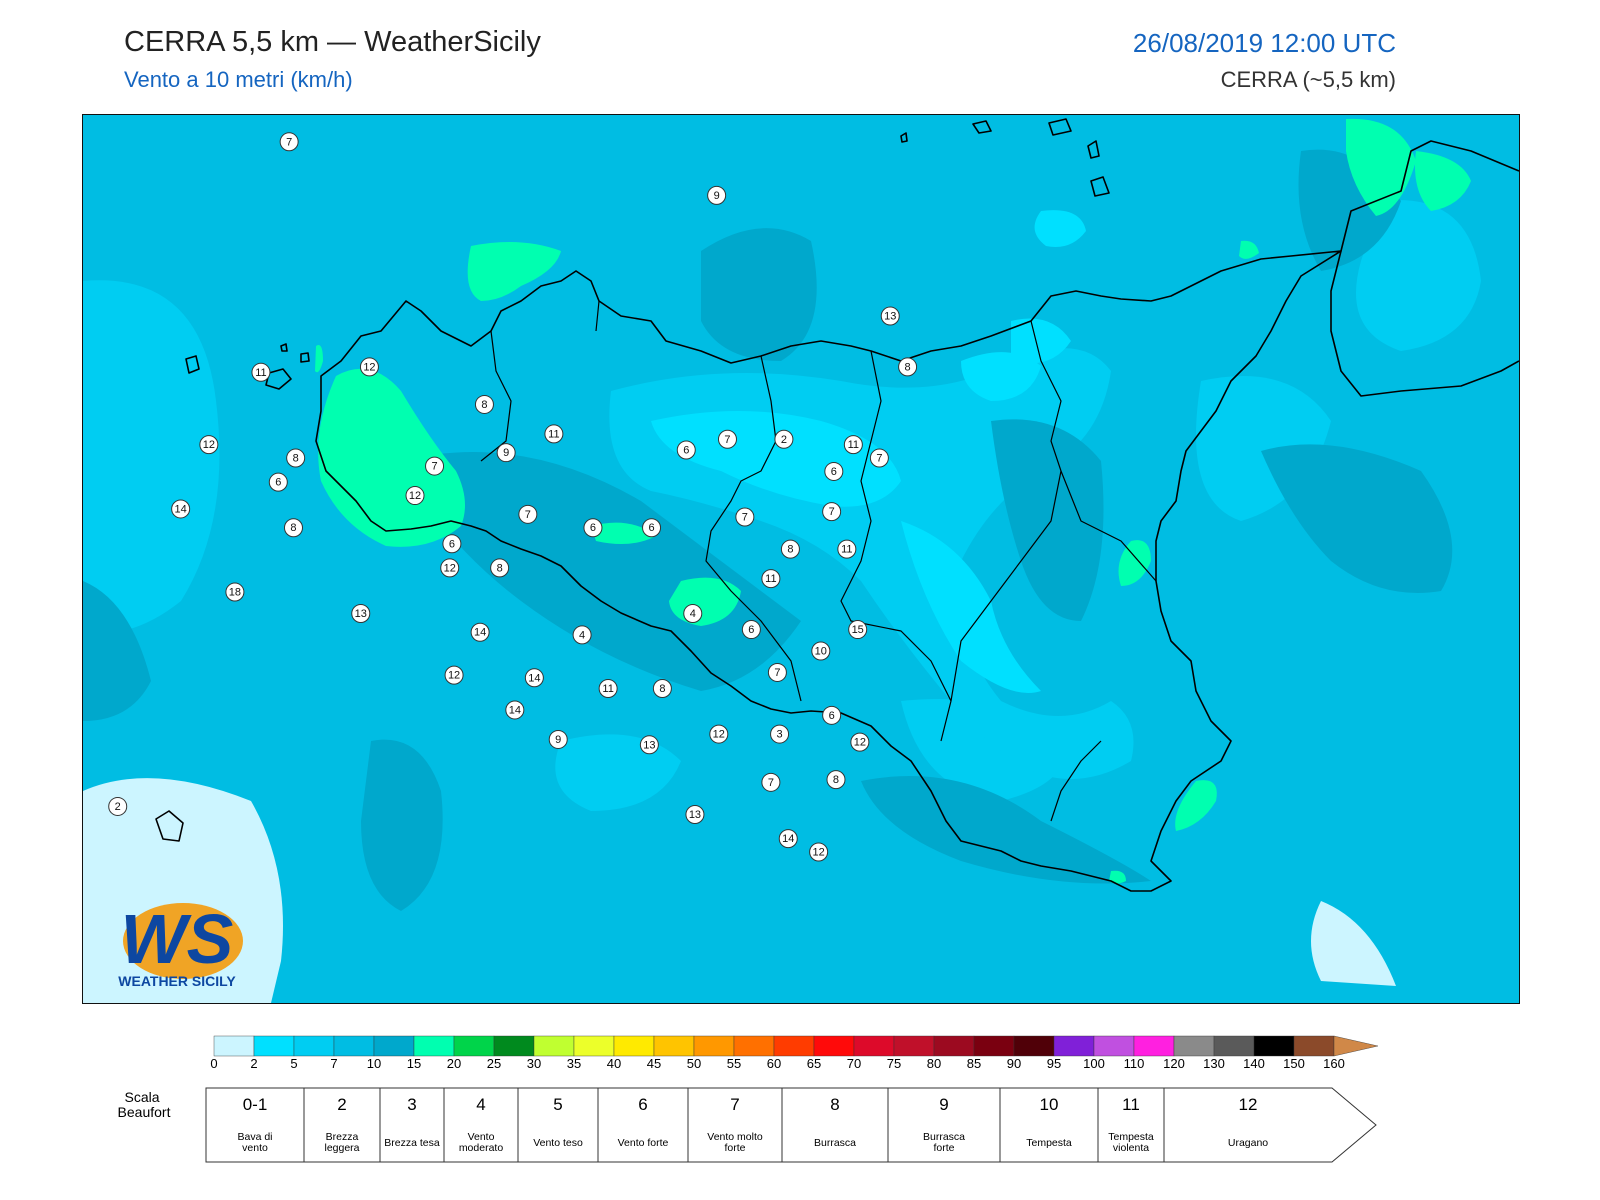 Image resolution: width=1600 pixels, height=1200 pixels. Describe the element at coordinates (974, 1062) in the screenshot. I see `colorbar-tick: 85` at that location.